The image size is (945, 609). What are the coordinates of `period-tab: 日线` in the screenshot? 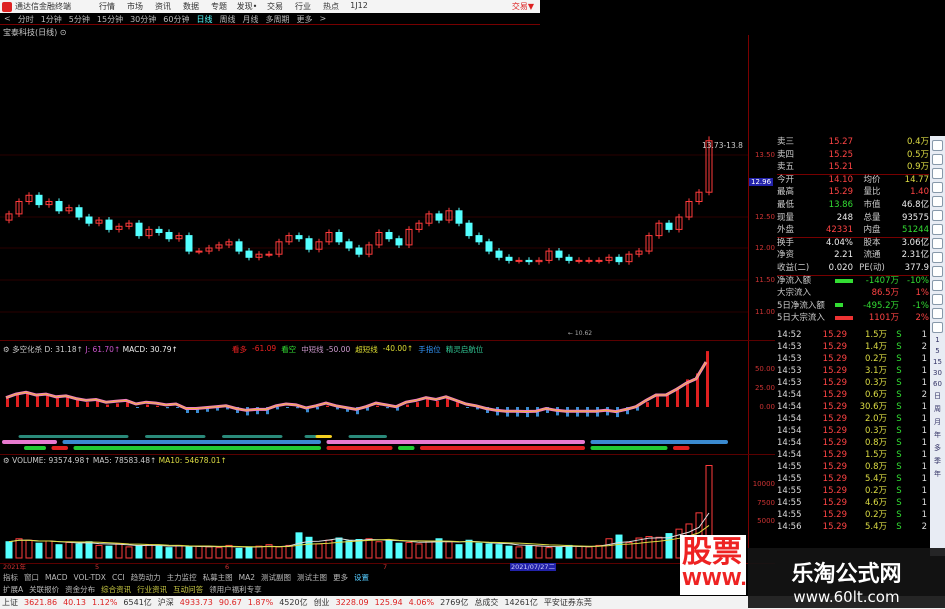 It's located at (204, 19).